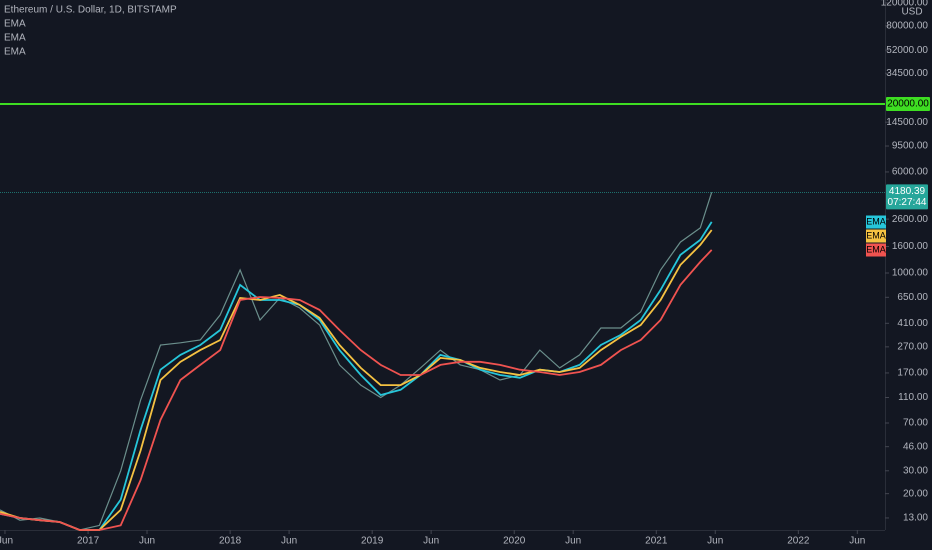 The width and height of the screenshot is (932, 550). I want to click on y-tick-label: 13.00, so click(915, 518).